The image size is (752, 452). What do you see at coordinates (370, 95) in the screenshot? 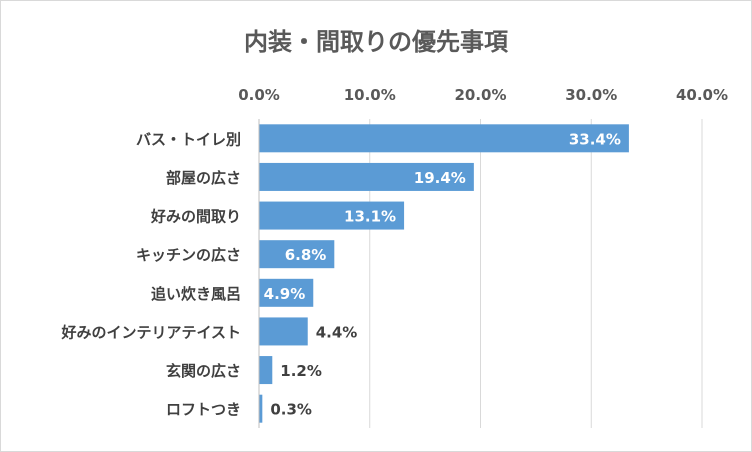
I see `x-tick-label: 10.0%` at bounding box center [370, 95].